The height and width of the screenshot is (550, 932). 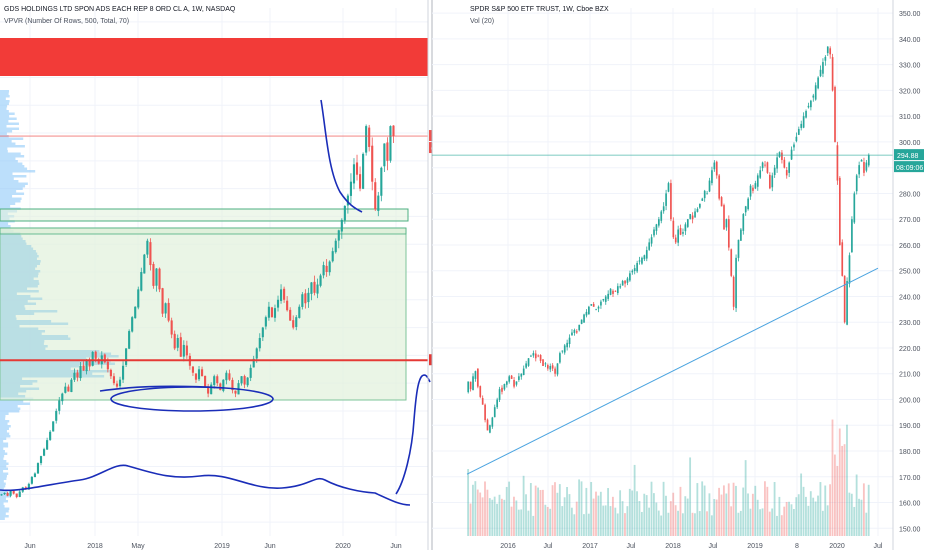 I want to click on y-tick-label: 310.00, so click(x=910, y=117).